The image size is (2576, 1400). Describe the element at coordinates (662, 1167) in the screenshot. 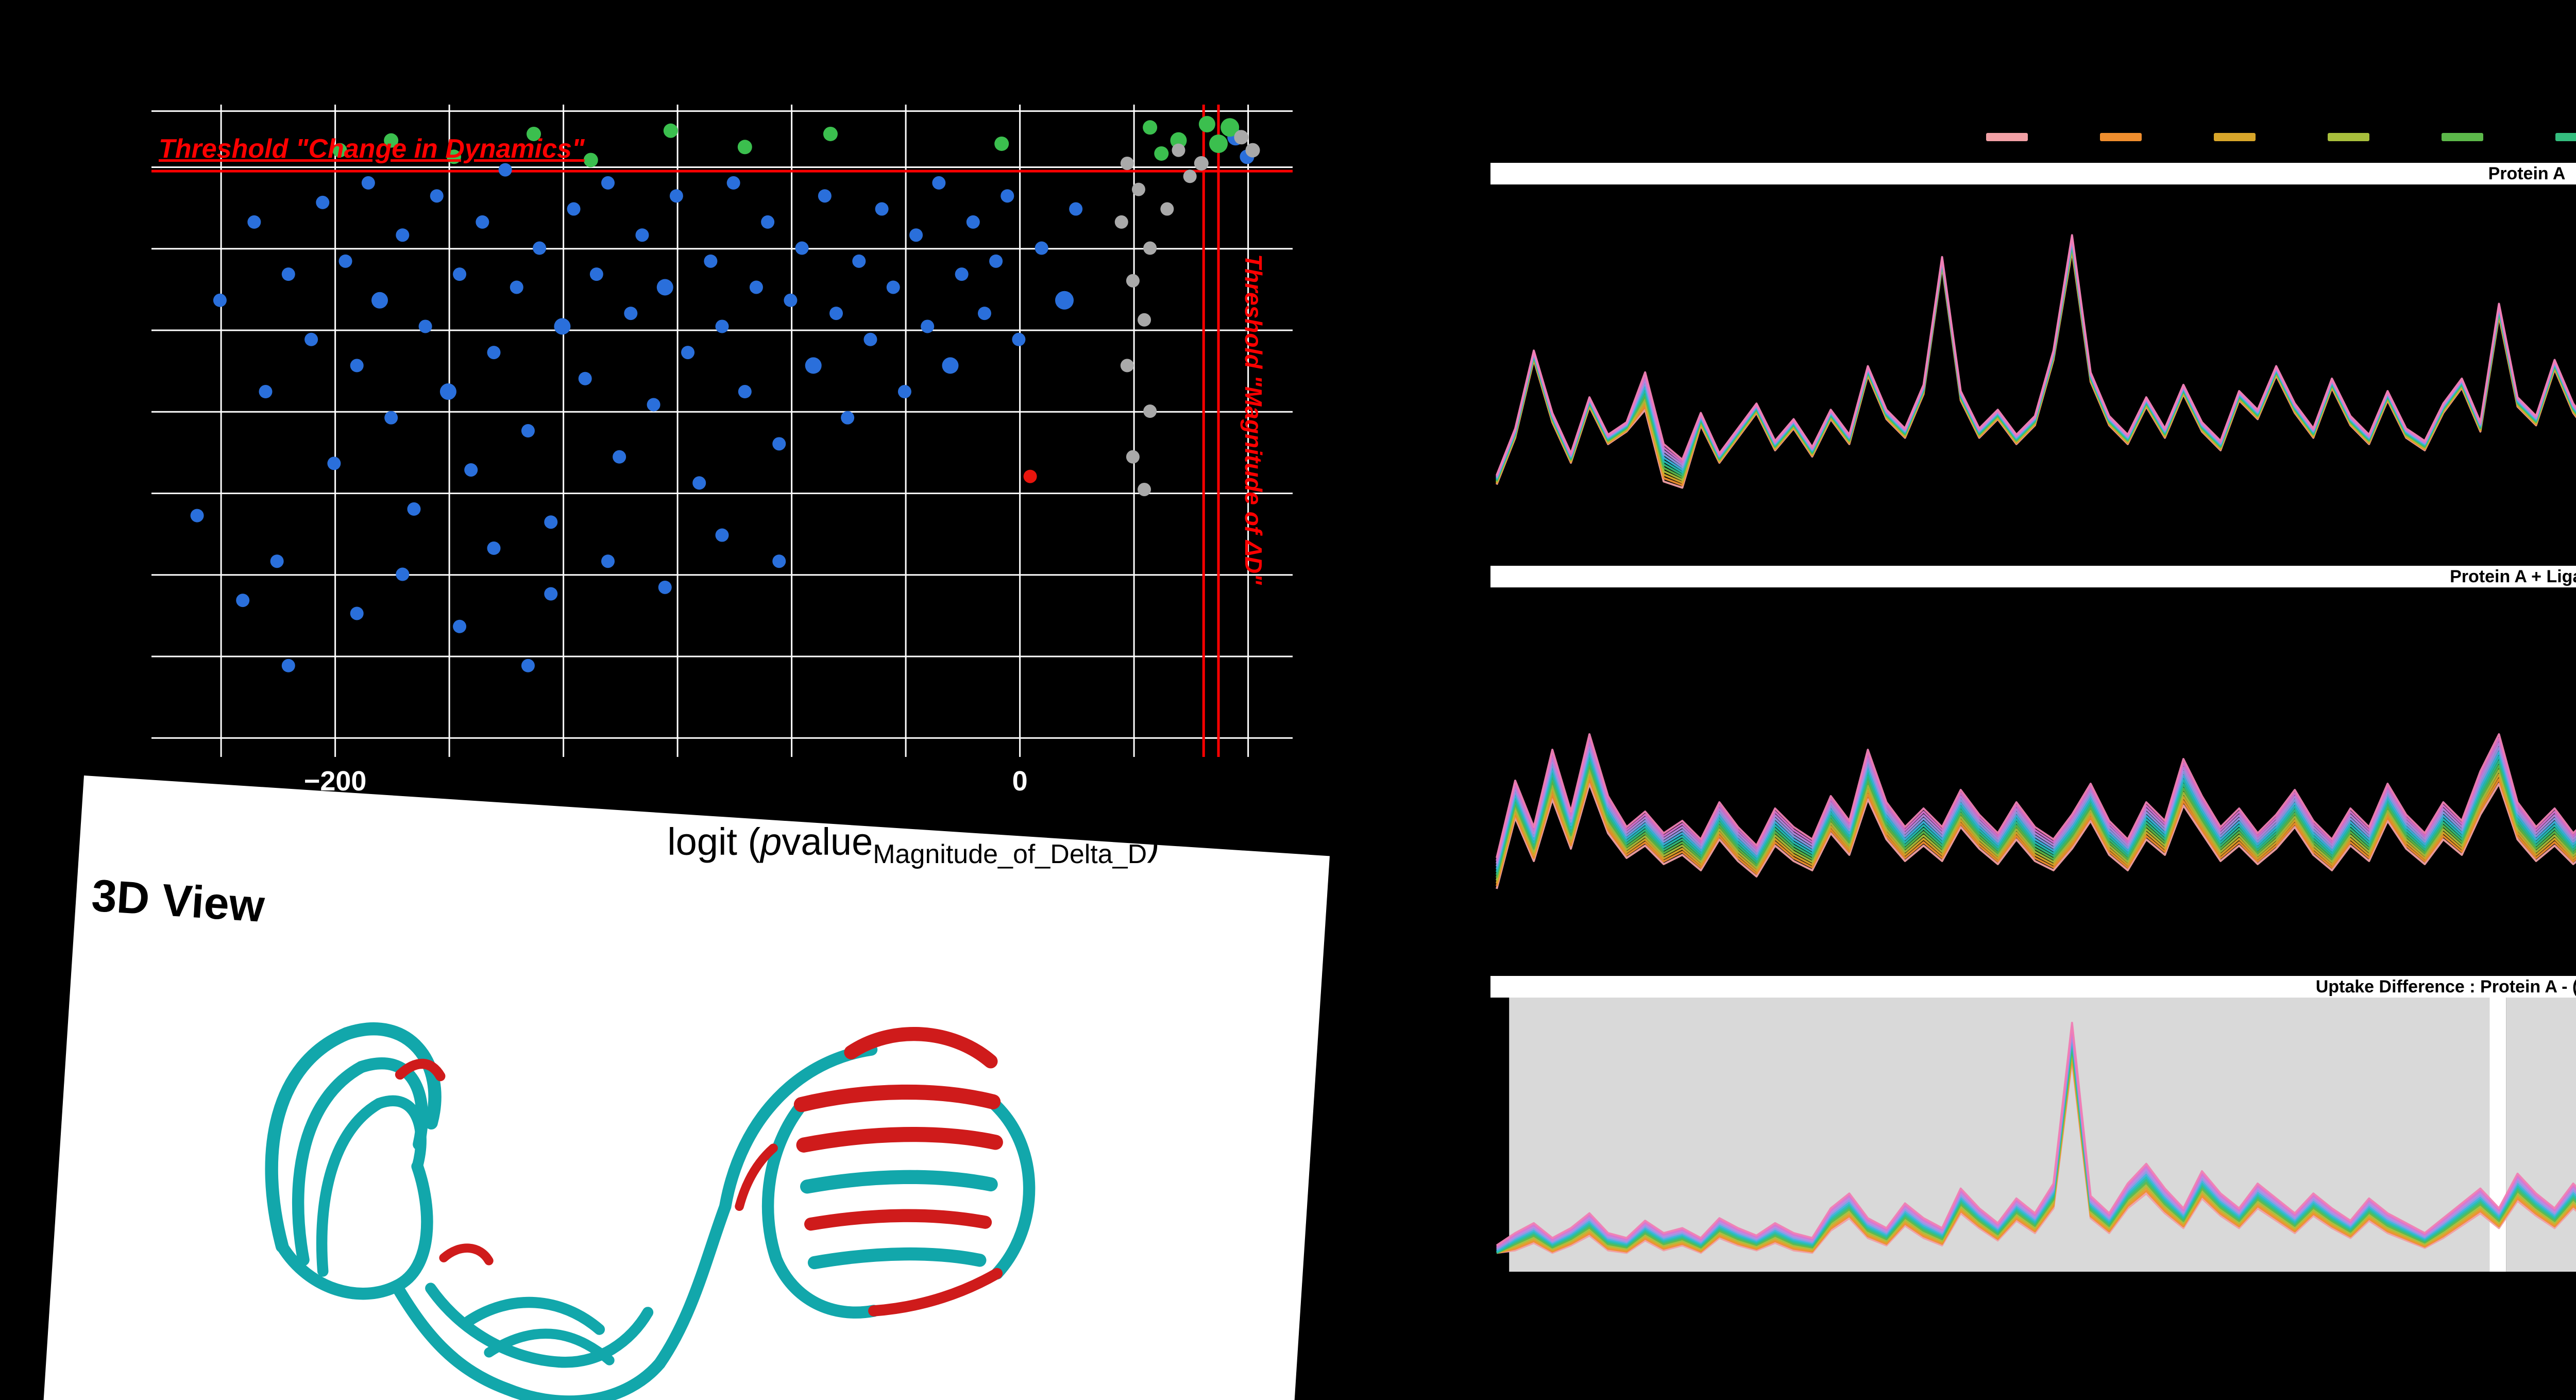

I see `protein-3d-structure` at that location.